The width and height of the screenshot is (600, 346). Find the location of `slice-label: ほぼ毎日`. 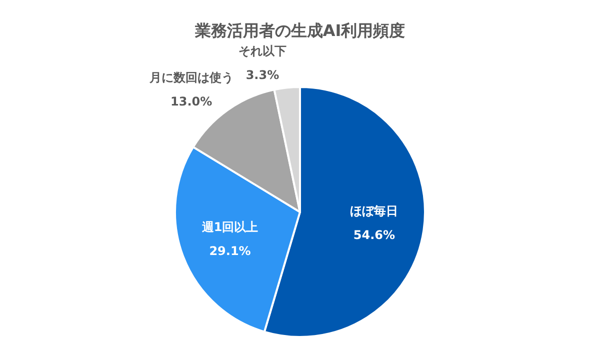

slice-label: ほぼ毎日 is located at coordinates (374, 211).